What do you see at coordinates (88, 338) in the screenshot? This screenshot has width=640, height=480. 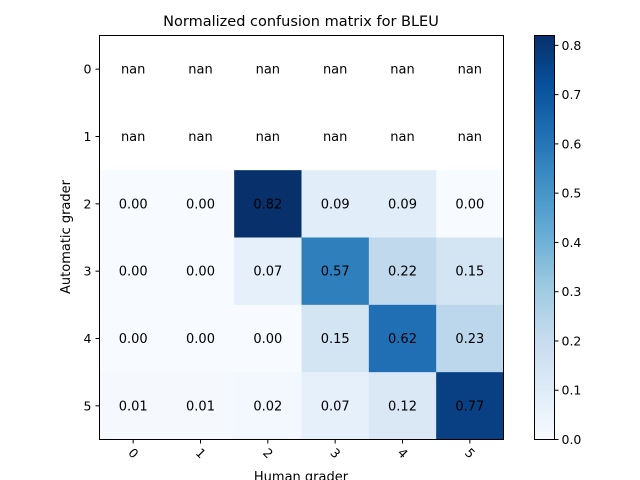 I see `y-tick-label: 4` at bounding box center [88, 338].